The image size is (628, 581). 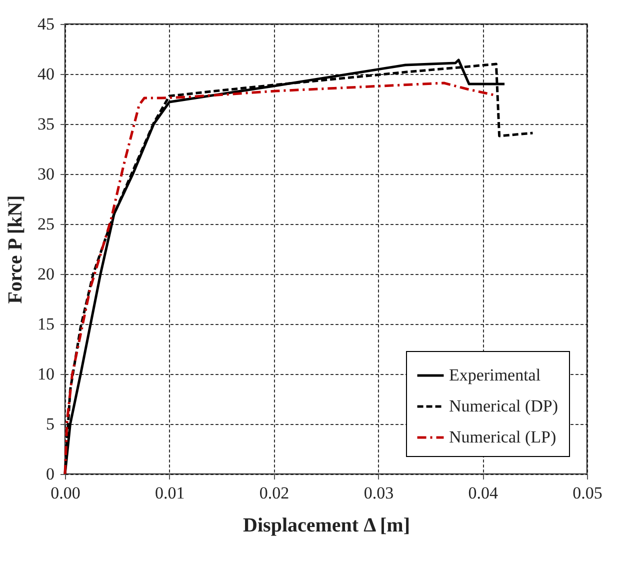 What do you see at coordinates (46, 324) in the screenshot?
I see `y-tick-label: 15` at bounding box center [46, 324].